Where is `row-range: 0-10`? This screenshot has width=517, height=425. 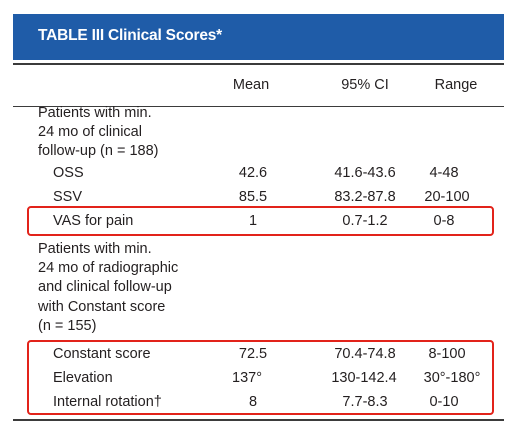
row-range: 0-10 is located at coordinates (444, 402).